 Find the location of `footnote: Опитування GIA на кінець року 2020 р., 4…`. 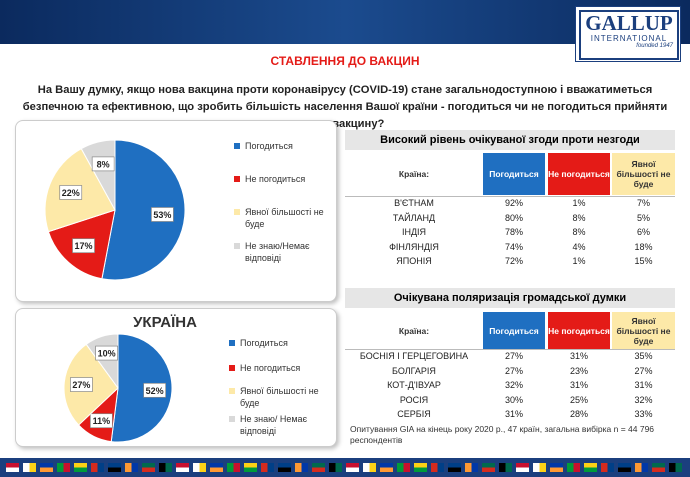

footnote: Опитування GIA на кінець року 2020 р., 4… is located at coordinates (502, 434).